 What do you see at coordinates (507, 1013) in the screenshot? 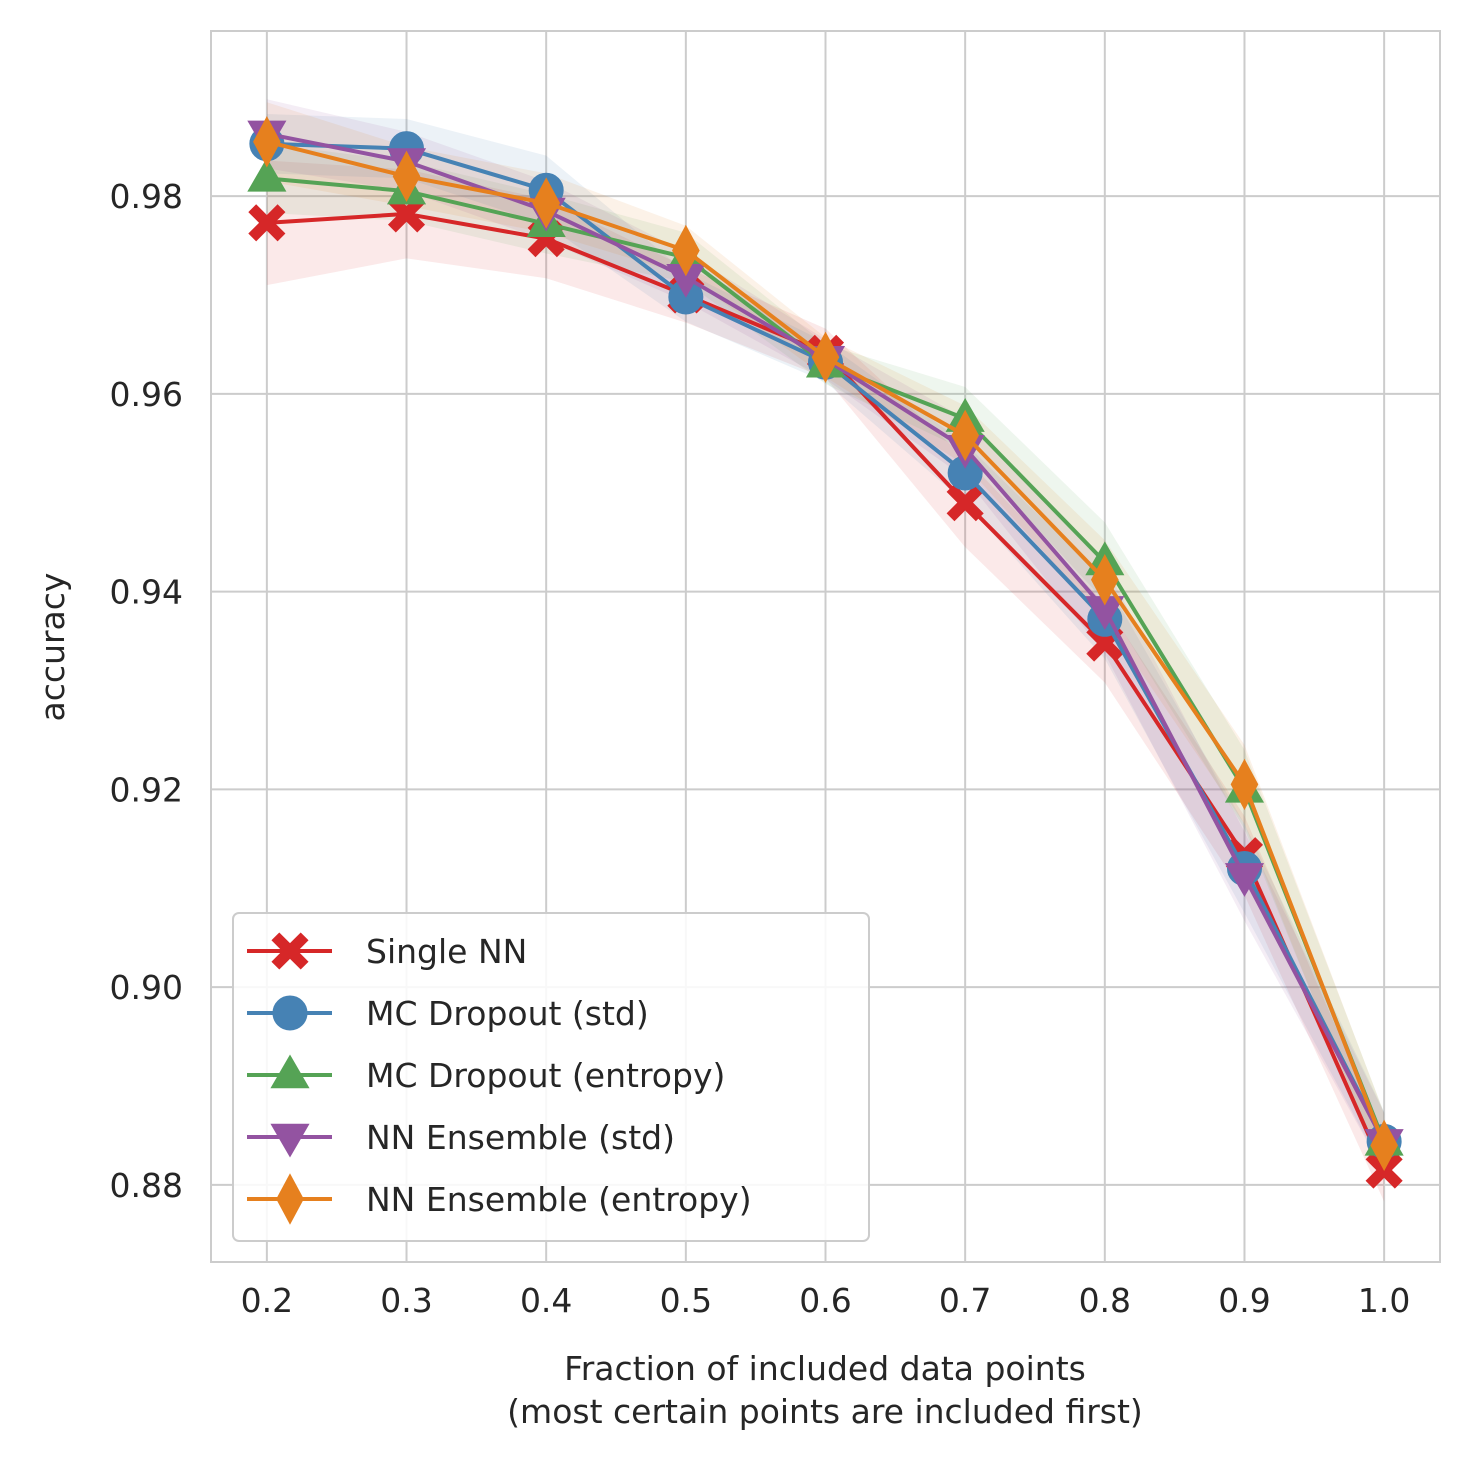
I see `legend-label: MC Dropout (std)` at bounding box center [507, 1013].